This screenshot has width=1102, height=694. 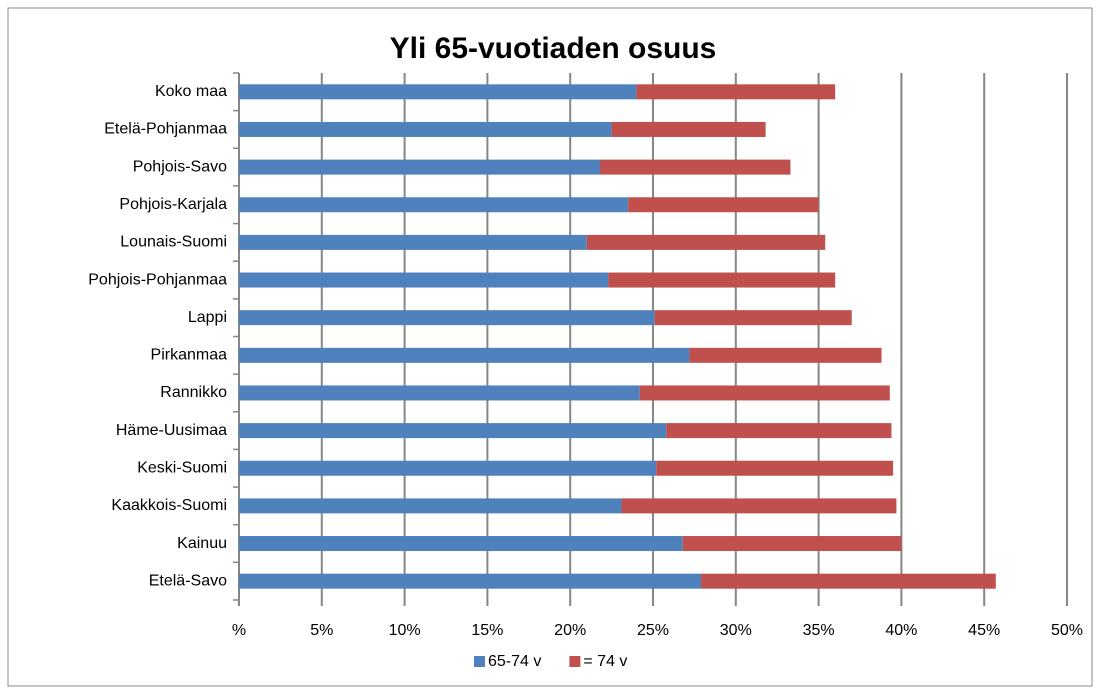 What do you see at coordinates (180, 166) in the screenshot?
I see `y-tick-label: Pohjois-Savo` at bounding box center [180, 166].